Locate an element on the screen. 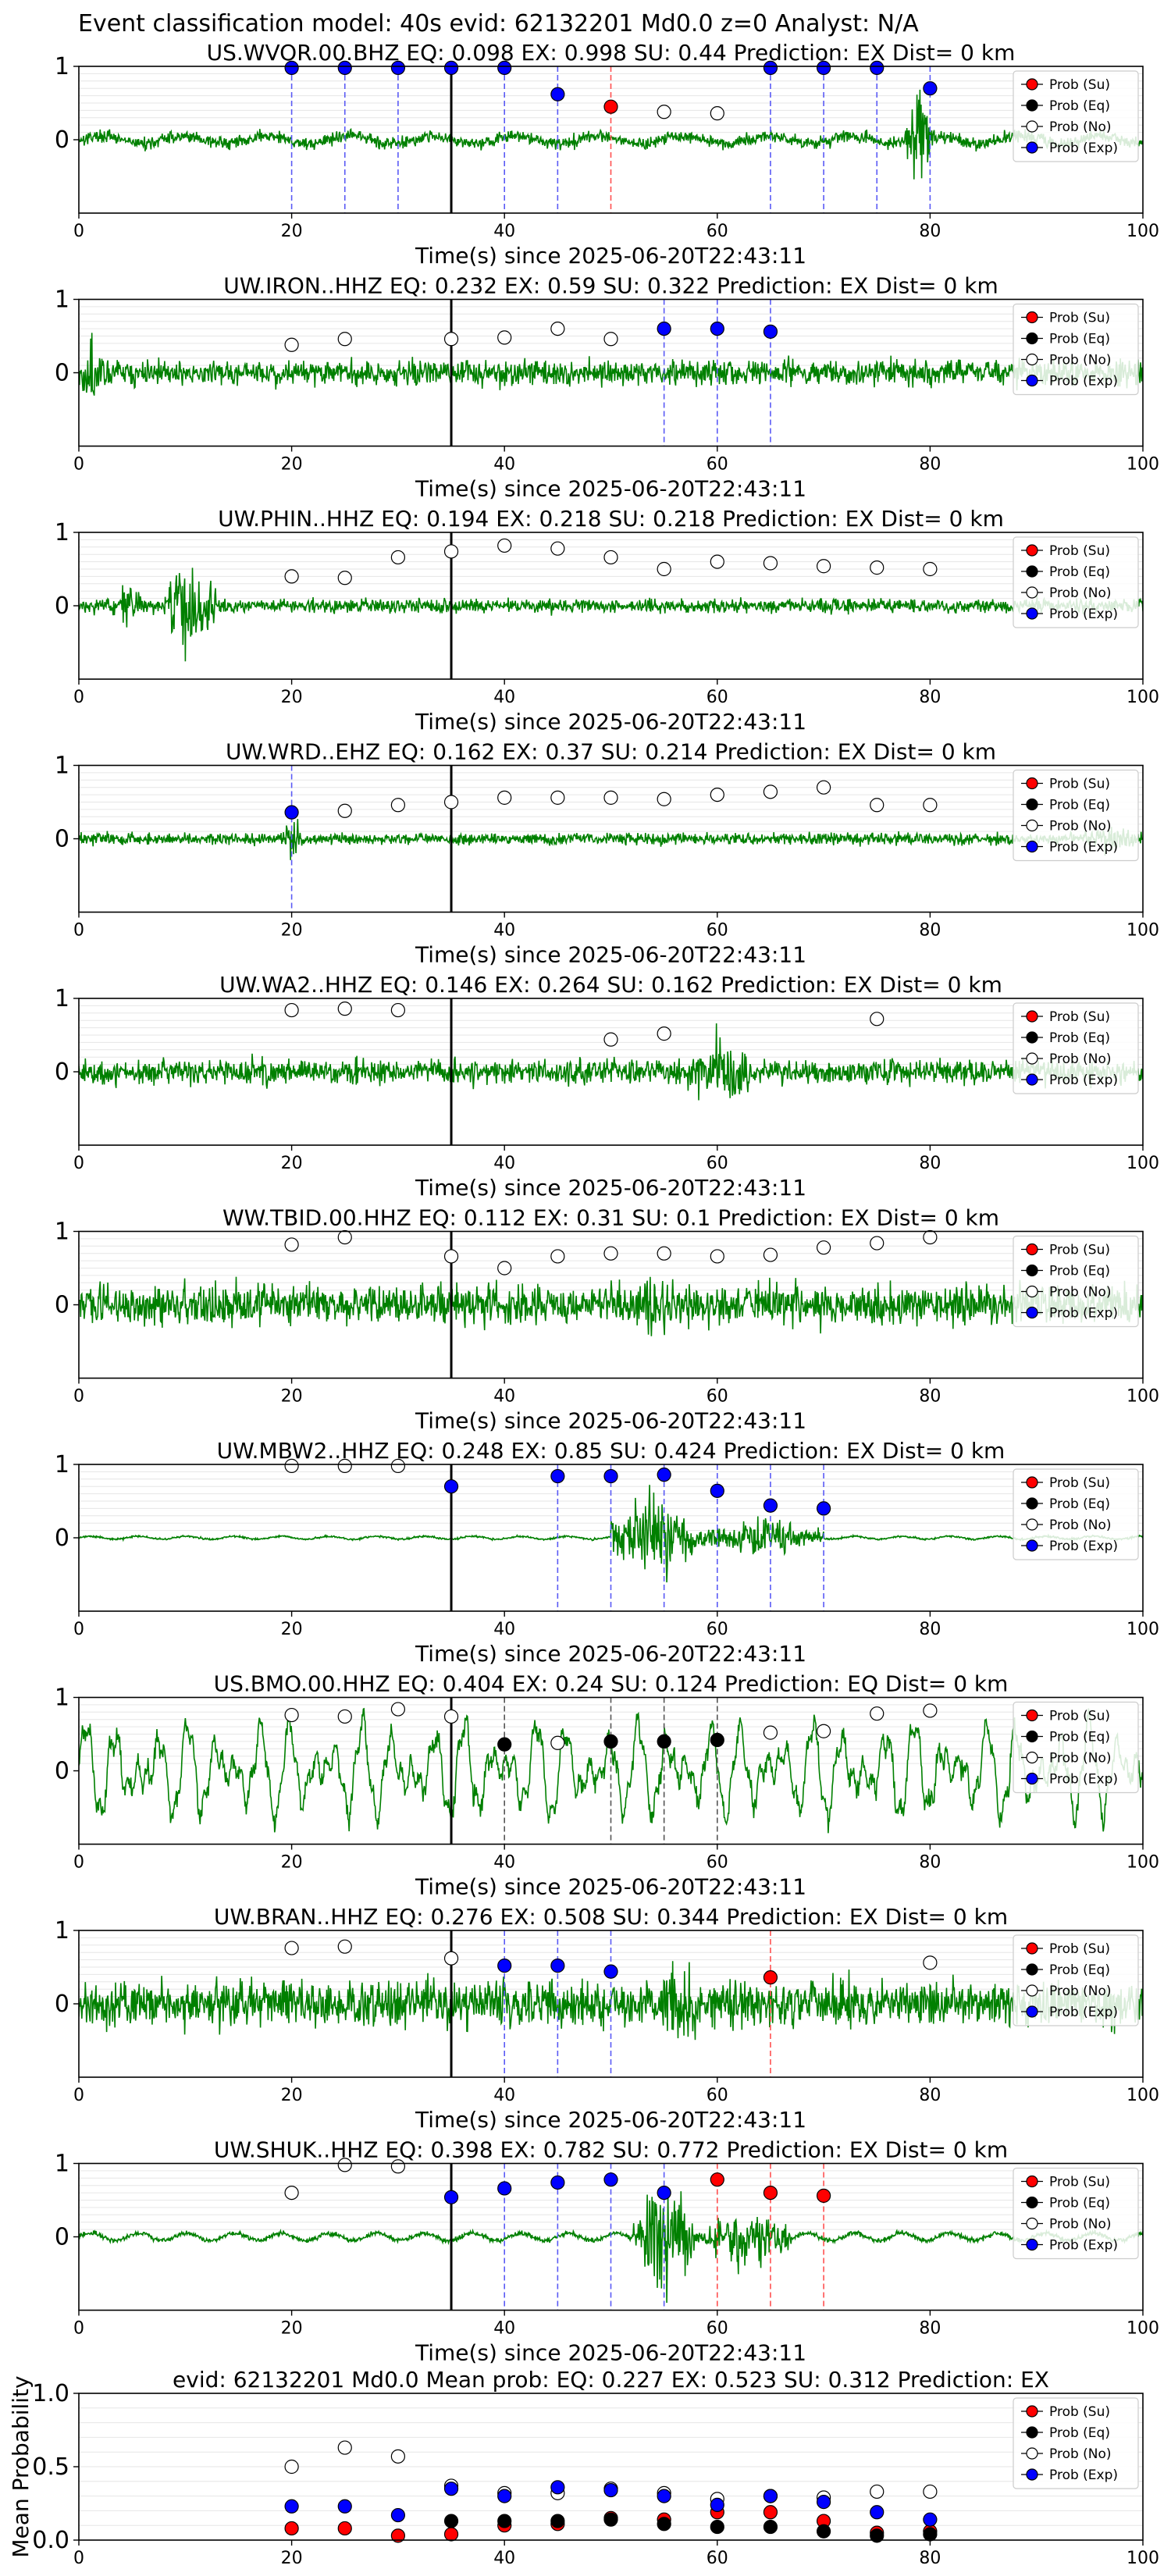 The image size is (1171, 2576). y-tick-label: 1 is located at coordinates (62, 300).